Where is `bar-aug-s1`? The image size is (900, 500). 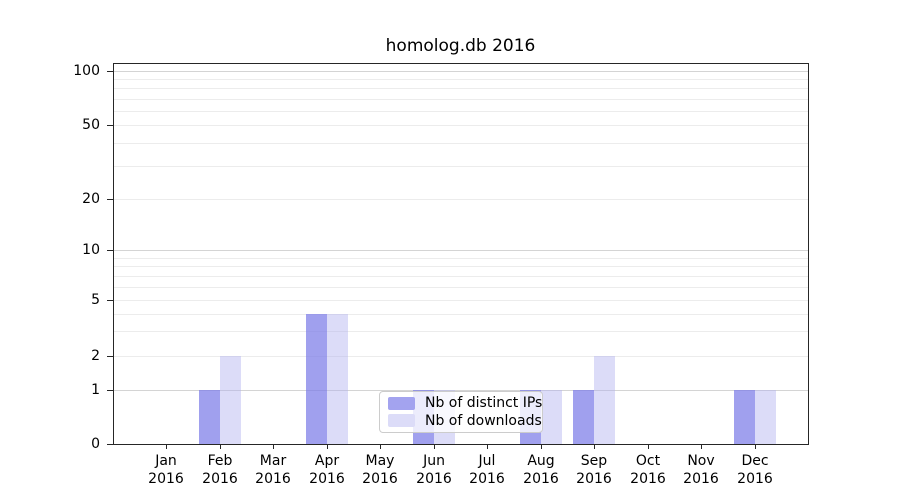
bar-aug-s1 is located at coordinates (551, 417).